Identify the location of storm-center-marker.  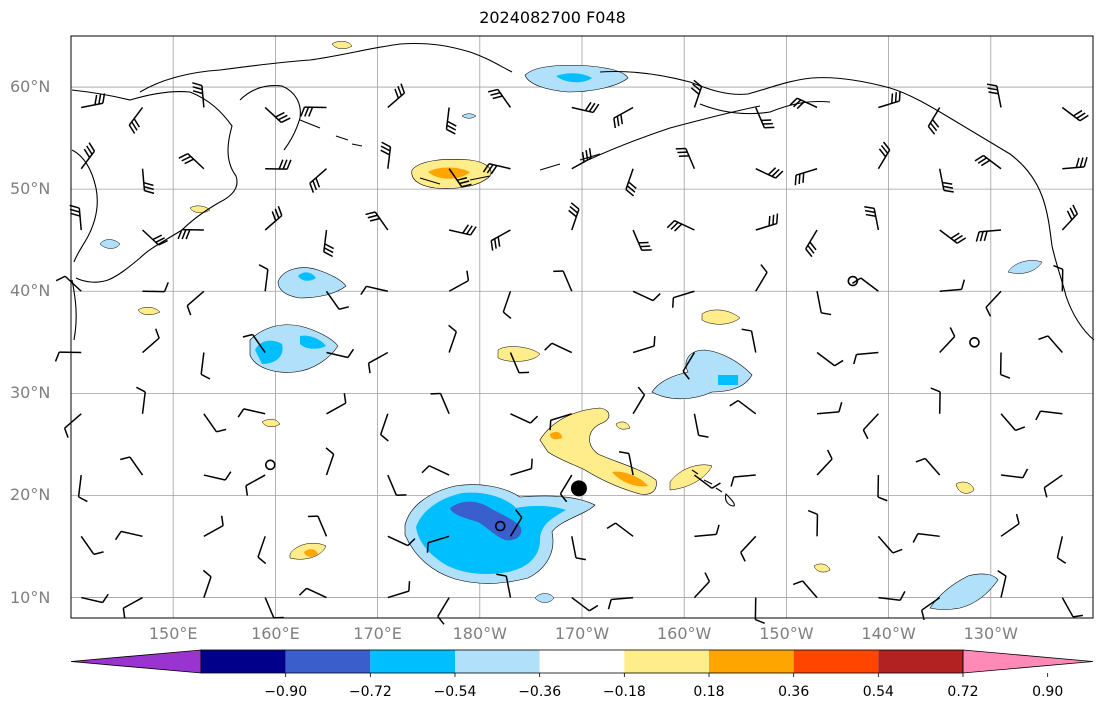
(578, 488).